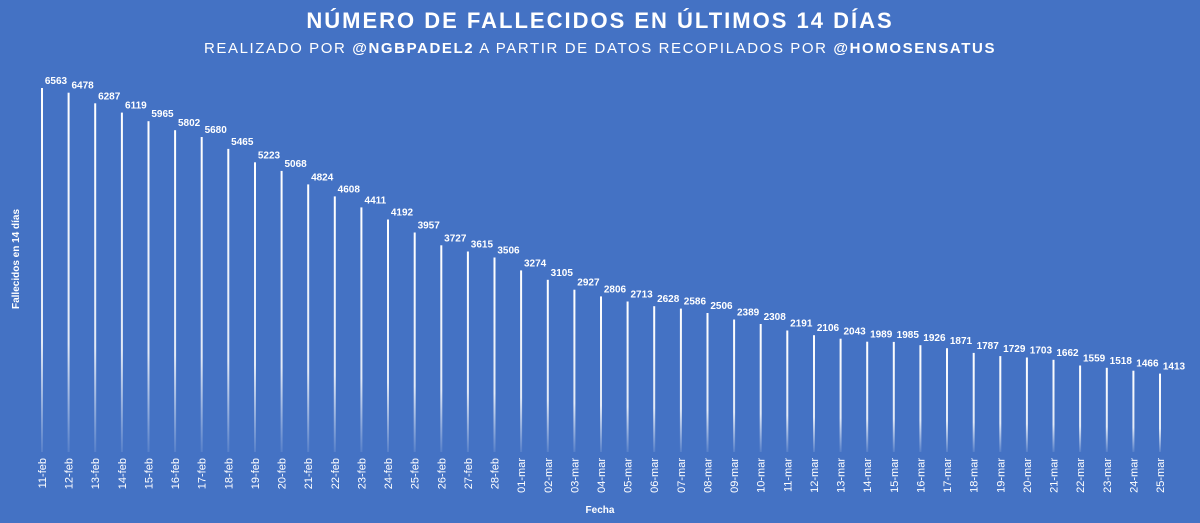 The height and width of the screenshot is (523, 1200). What do you see at coordinates (1055, 475) in the screenshot?
I see `x-tick-21-mar: 21-mar` at bounding box center [1055, 475].